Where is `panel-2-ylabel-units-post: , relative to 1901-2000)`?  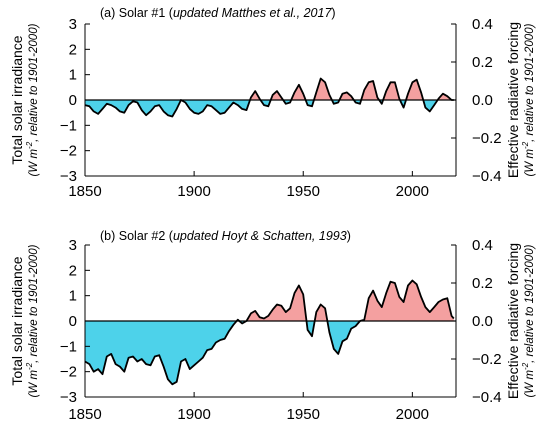 panel-2-ylabel-units-post: , relative to 1901-2000) is located at coordinates (34, 303).